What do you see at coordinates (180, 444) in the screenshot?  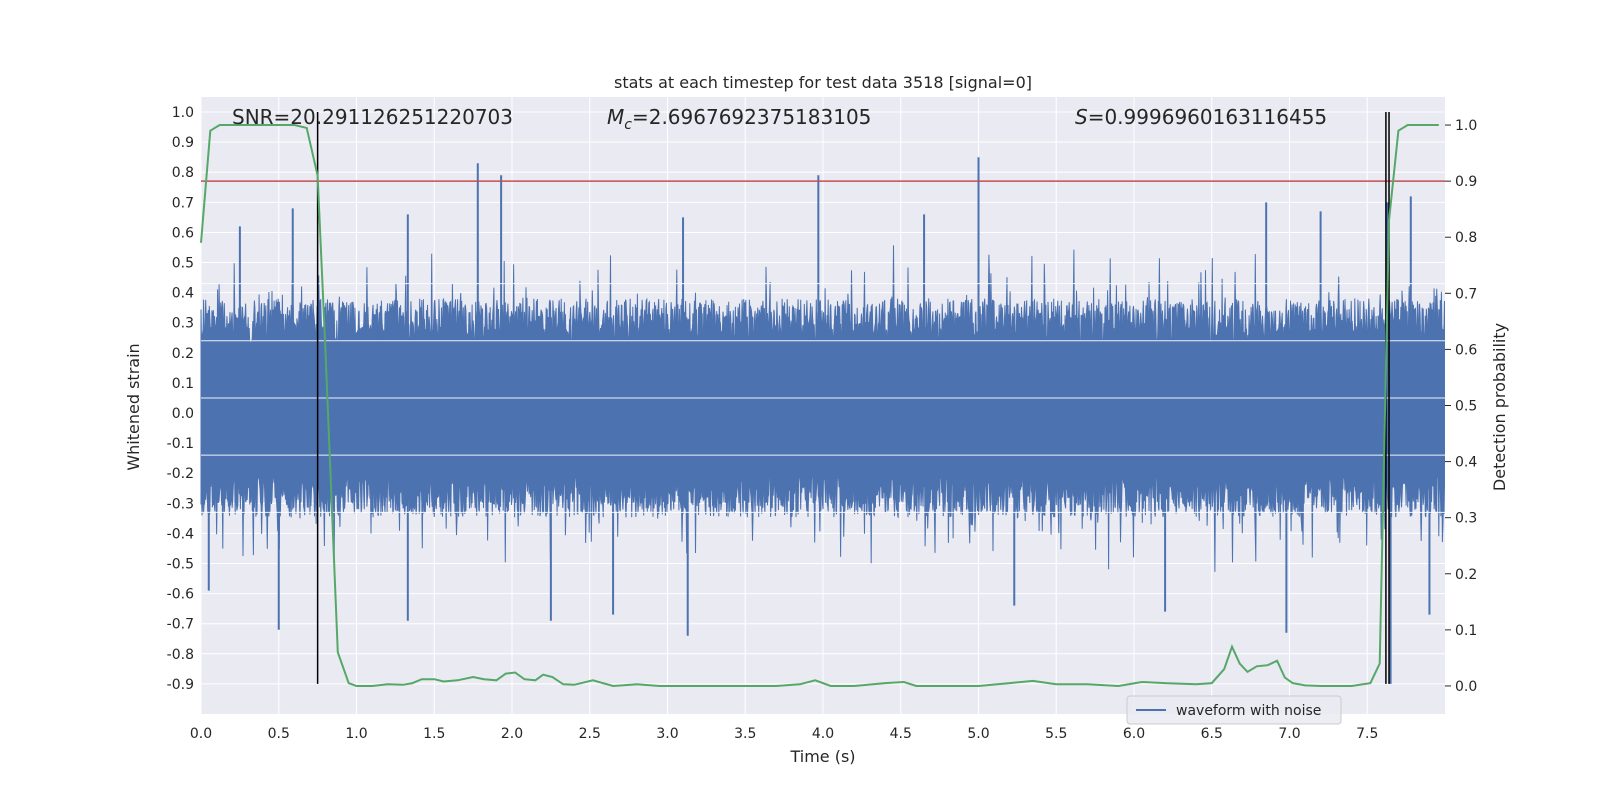 I see `y-tick-label: -0.1` at bounding box center [180, 444].